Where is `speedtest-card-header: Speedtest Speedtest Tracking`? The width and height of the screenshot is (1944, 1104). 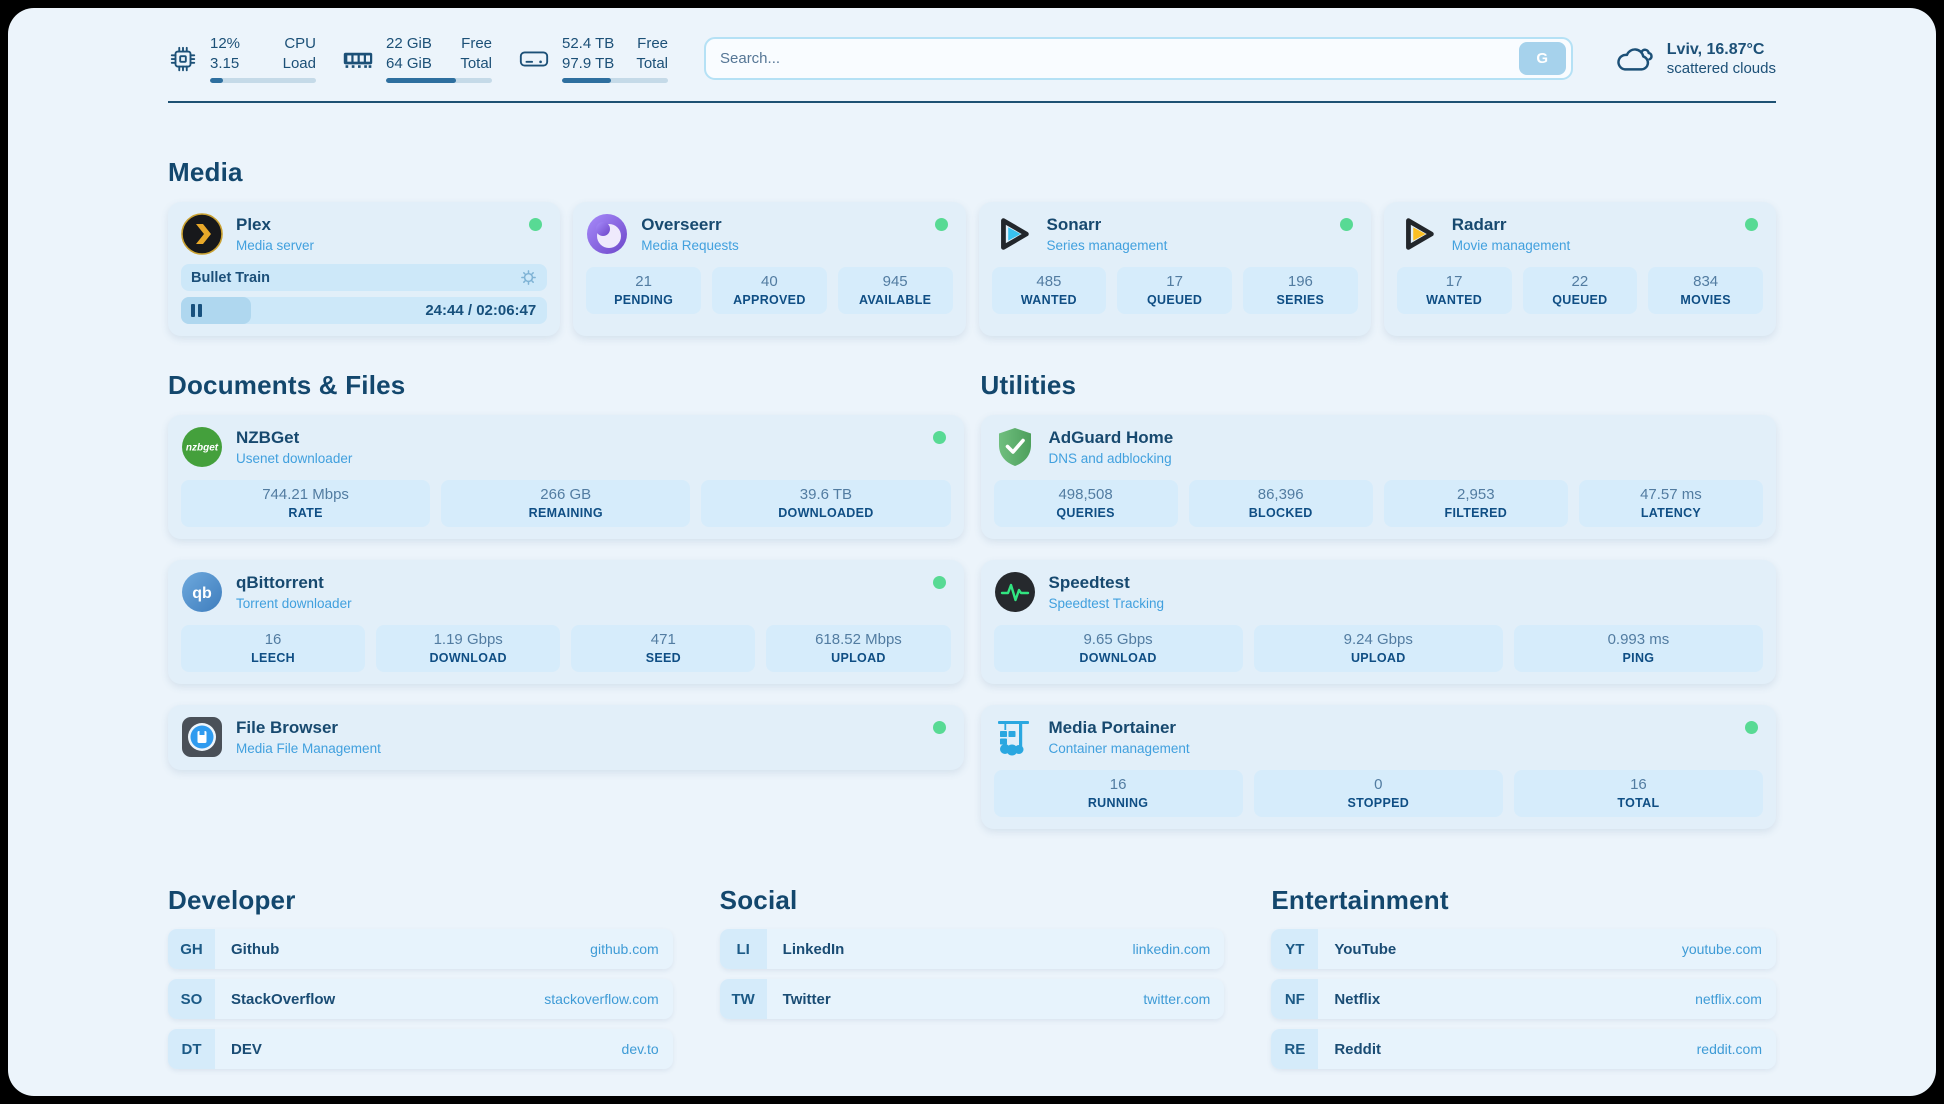
speedtest-card-header: Speedtest Speedtest Tracking is located at coordinates (1379, 592).